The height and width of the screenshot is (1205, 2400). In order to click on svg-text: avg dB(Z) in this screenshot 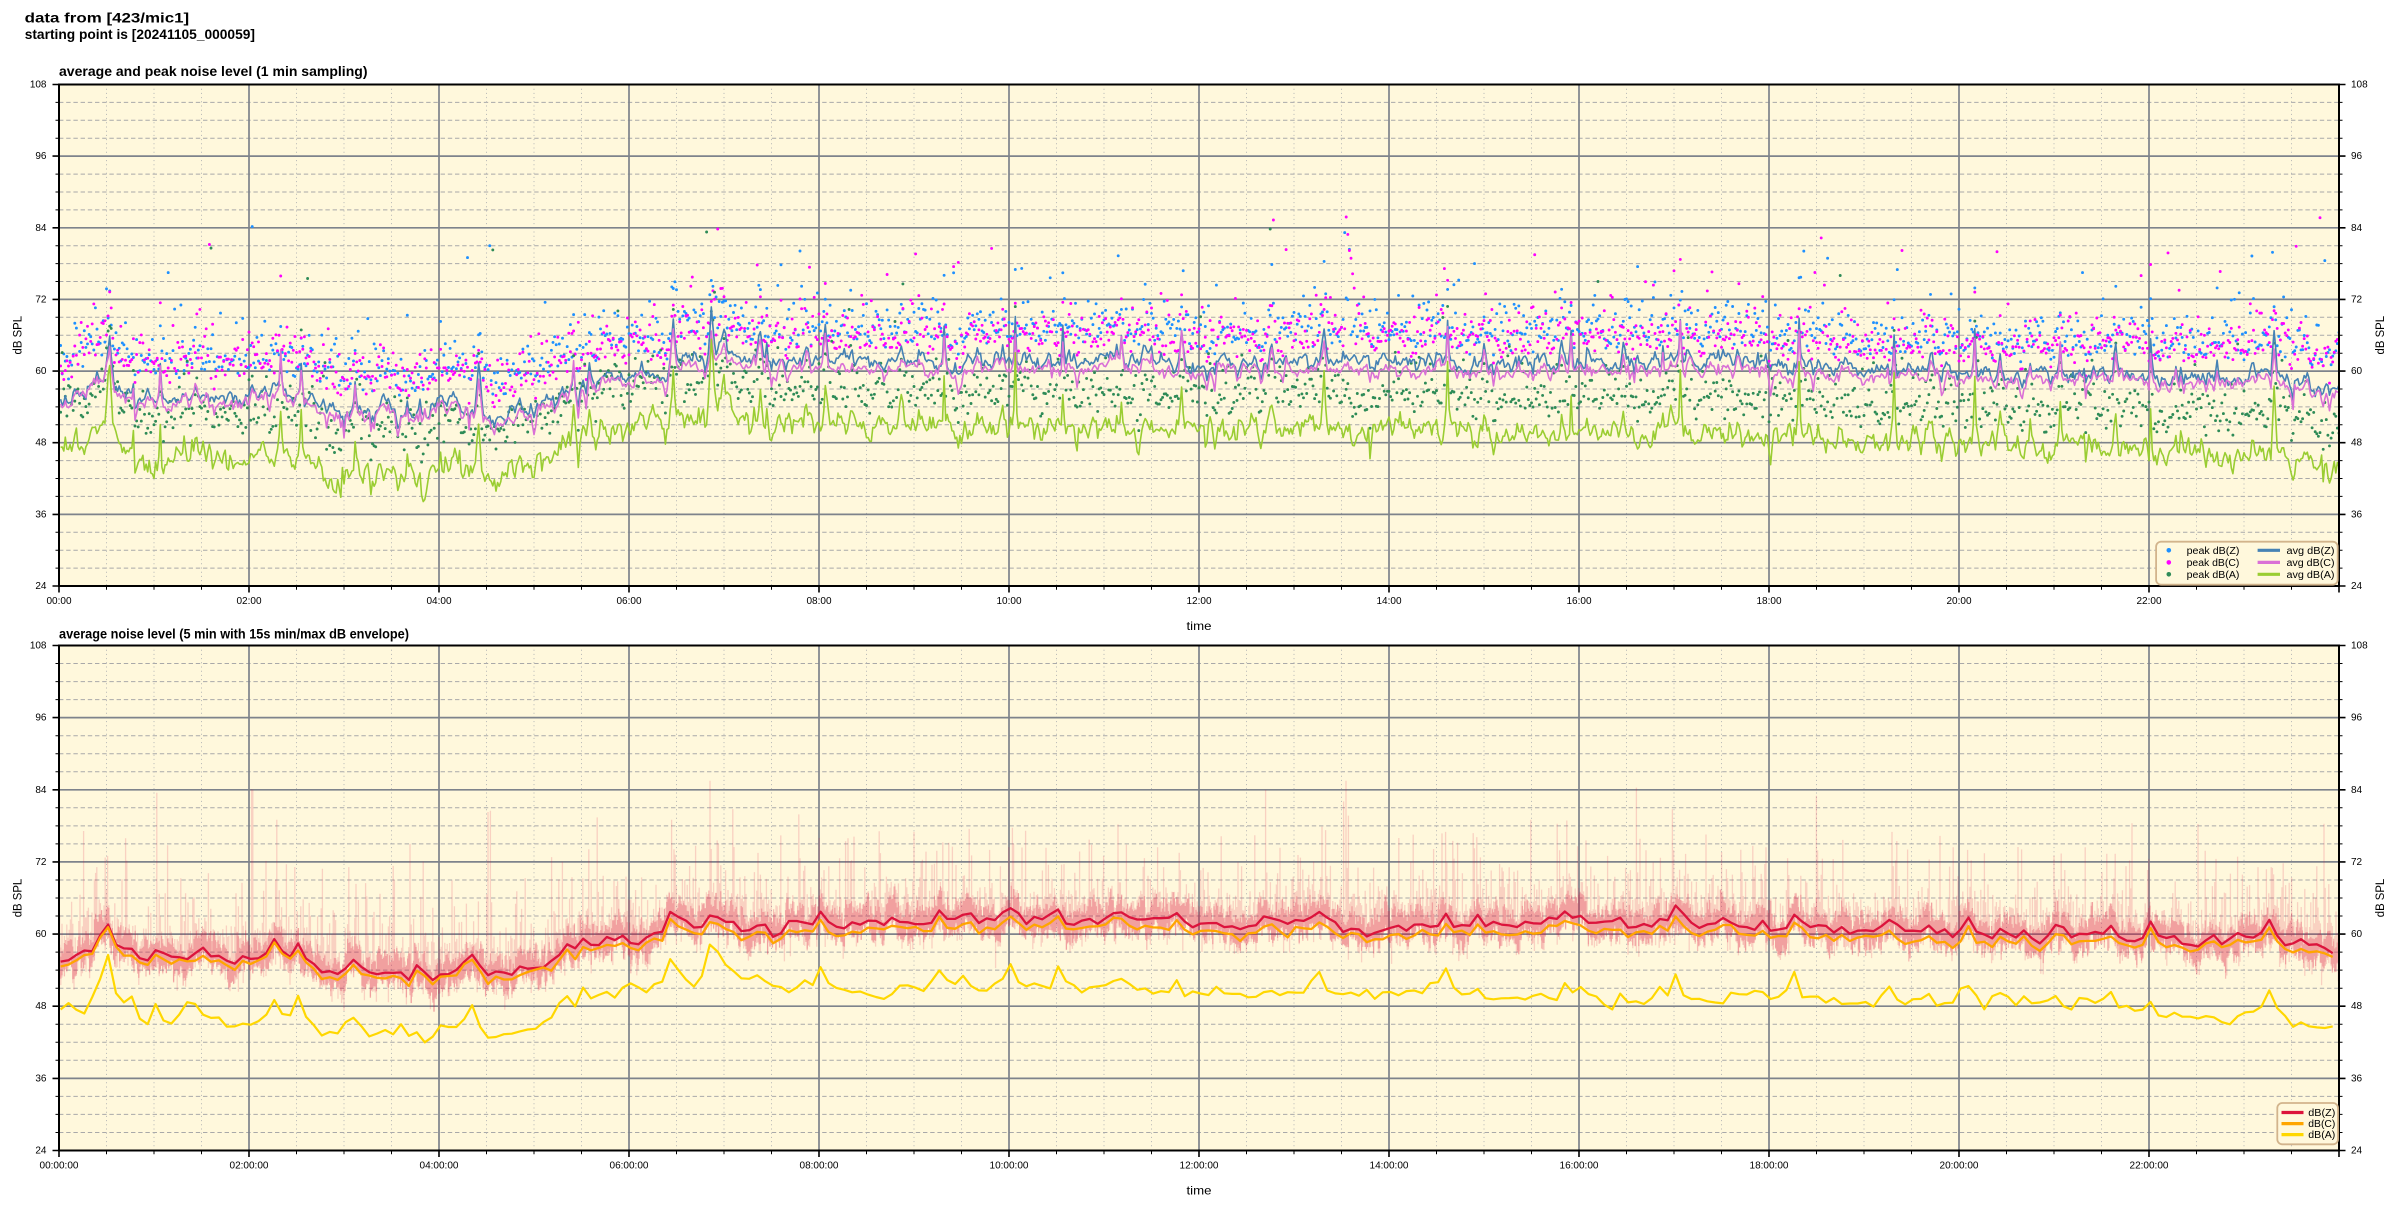, I will do `click(2311, 551)`.